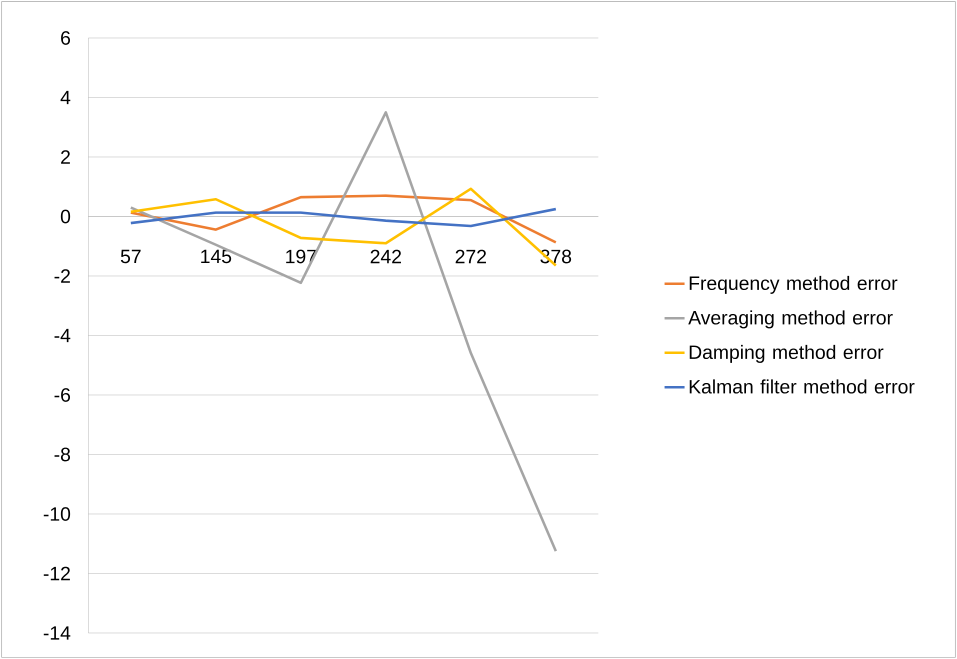 This screenshot has height=659, width=957. What do you see at coordinates (65, 38) in the screenshot?
I see `y-tick-label: 6` at bounding box center [65, 38].